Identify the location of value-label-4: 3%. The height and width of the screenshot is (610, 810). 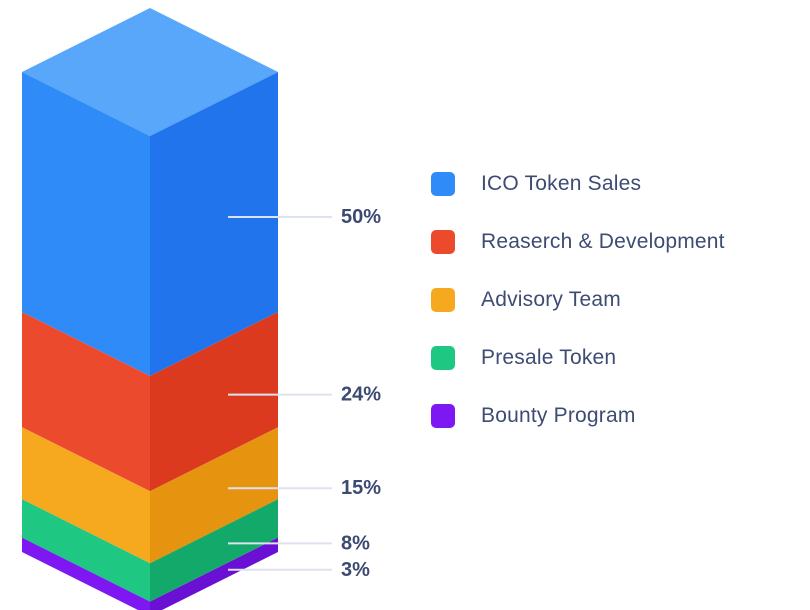
(355, 570).